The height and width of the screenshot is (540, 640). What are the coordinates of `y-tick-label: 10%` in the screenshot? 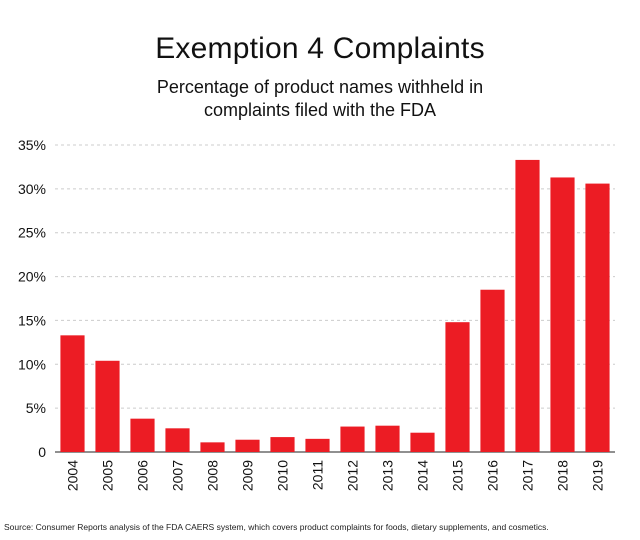 It's located at (32, 364).